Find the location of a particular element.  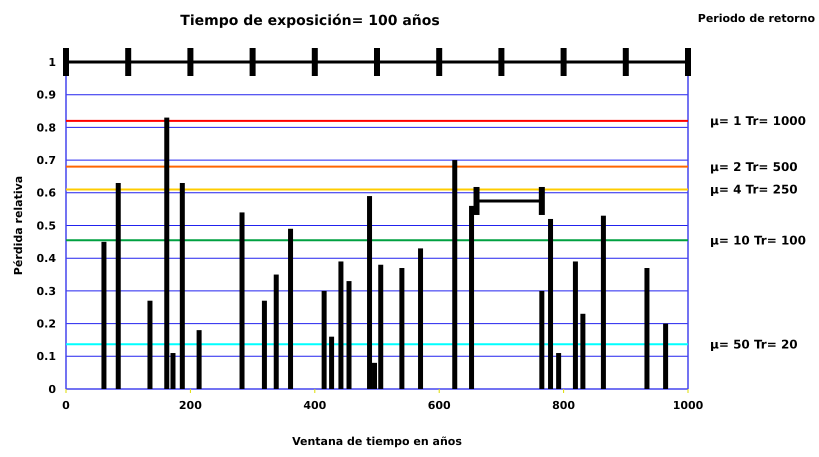

text: µ= 4 Tr= 250 is located at coordinates (754, 189).